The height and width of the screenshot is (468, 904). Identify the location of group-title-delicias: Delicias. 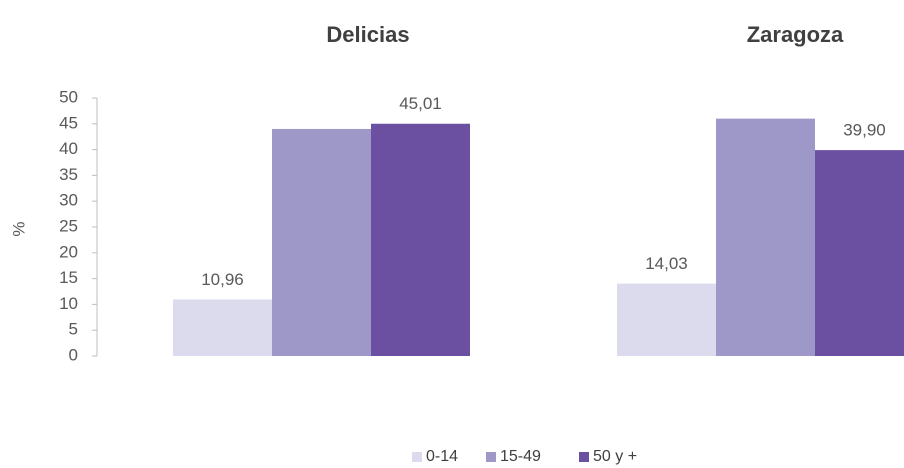
(367, 34).